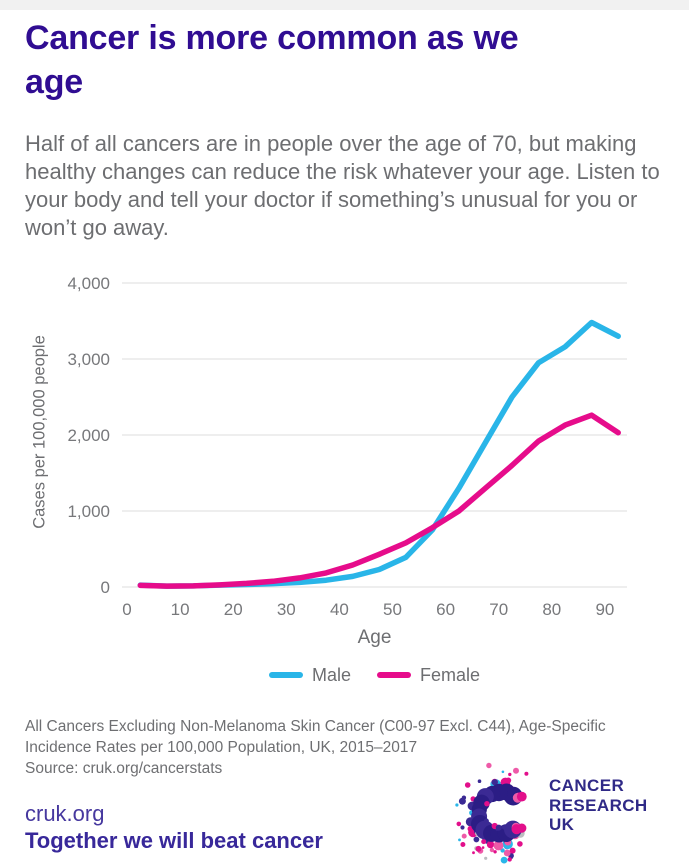 This screenshot has width=689, height=865. Describe the element at coordinates (88, 359) in the screenshot. I see `y-tick-label: 3,000` at that location.